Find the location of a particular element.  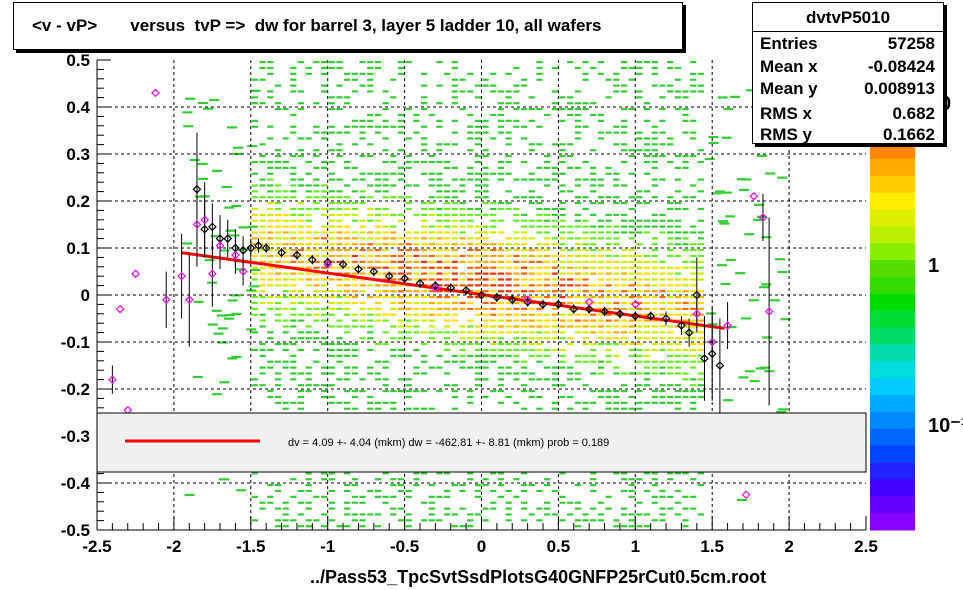

y-tick-label: 0.2 is located at coordinates (78, 201).